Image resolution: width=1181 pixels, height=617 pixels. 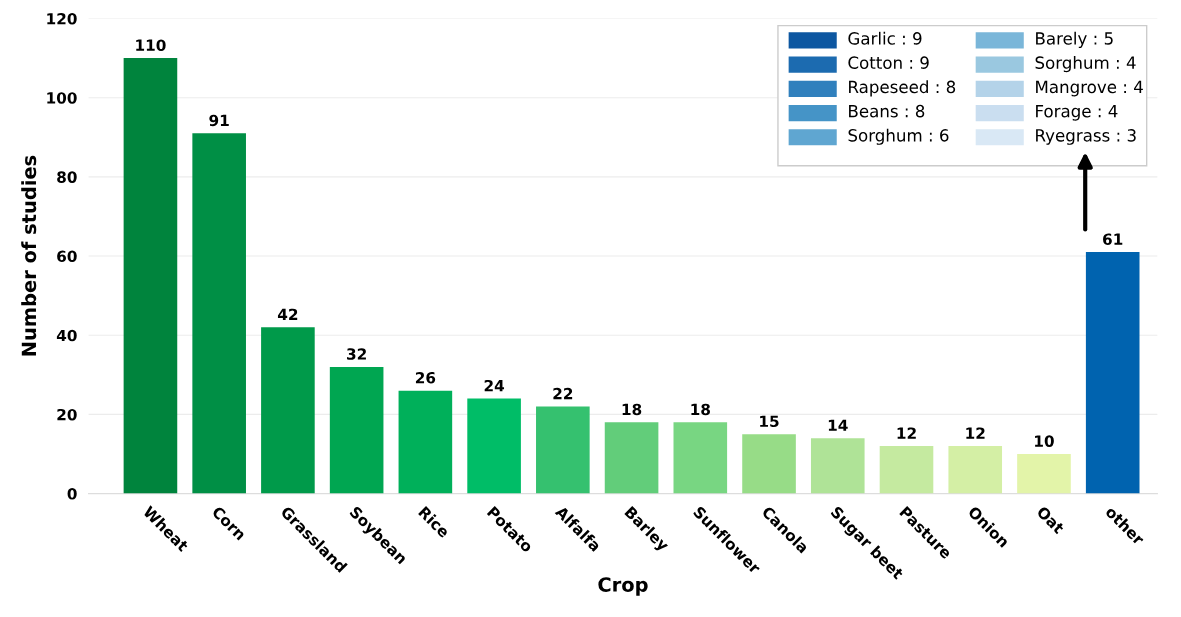 I want to click on y-tick-label: 120, so click(x=62, y=18).